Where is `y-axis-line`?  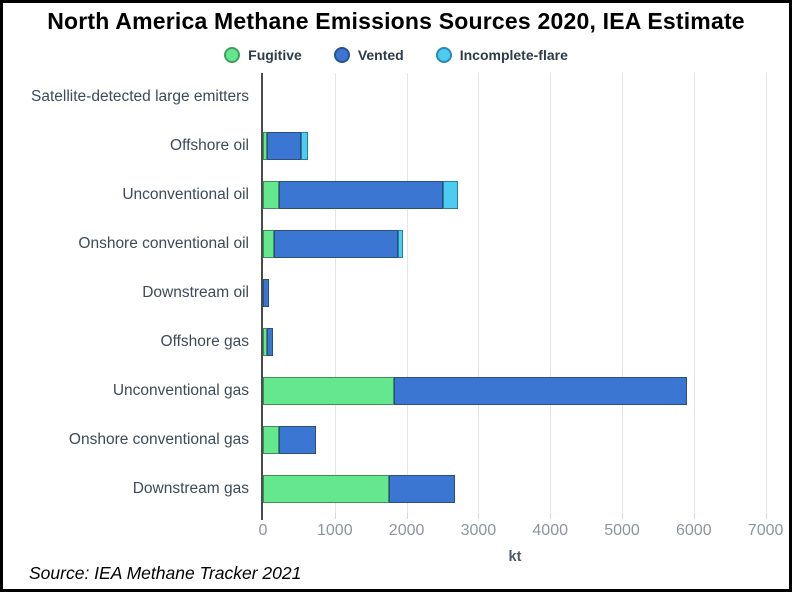
y-axis-line is located at coordinates (262, 296).